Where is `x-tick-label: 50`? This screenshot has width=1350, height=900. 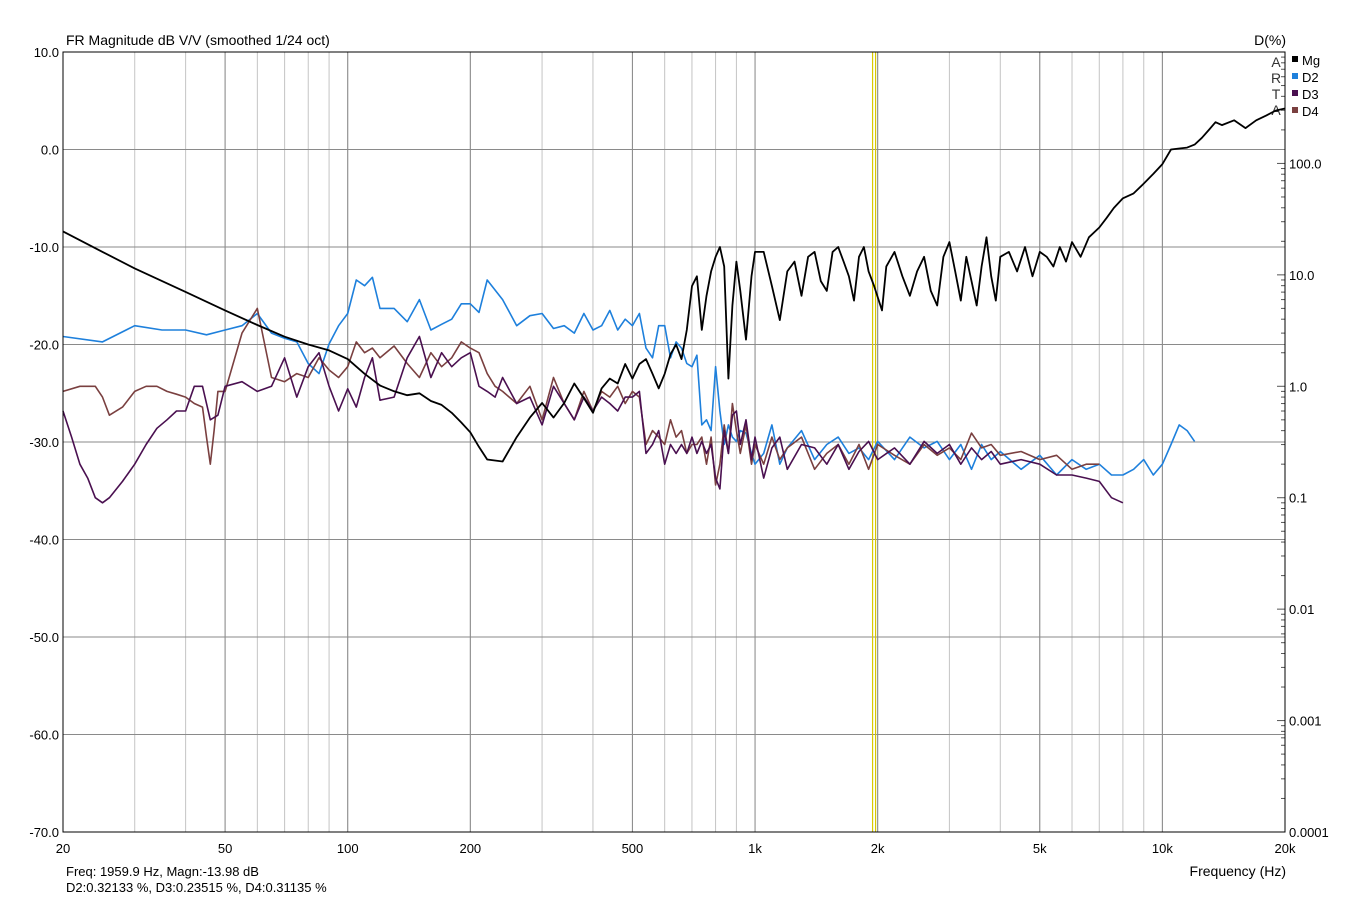 x-tick-label: 50 is located at coordinates (225, 848).